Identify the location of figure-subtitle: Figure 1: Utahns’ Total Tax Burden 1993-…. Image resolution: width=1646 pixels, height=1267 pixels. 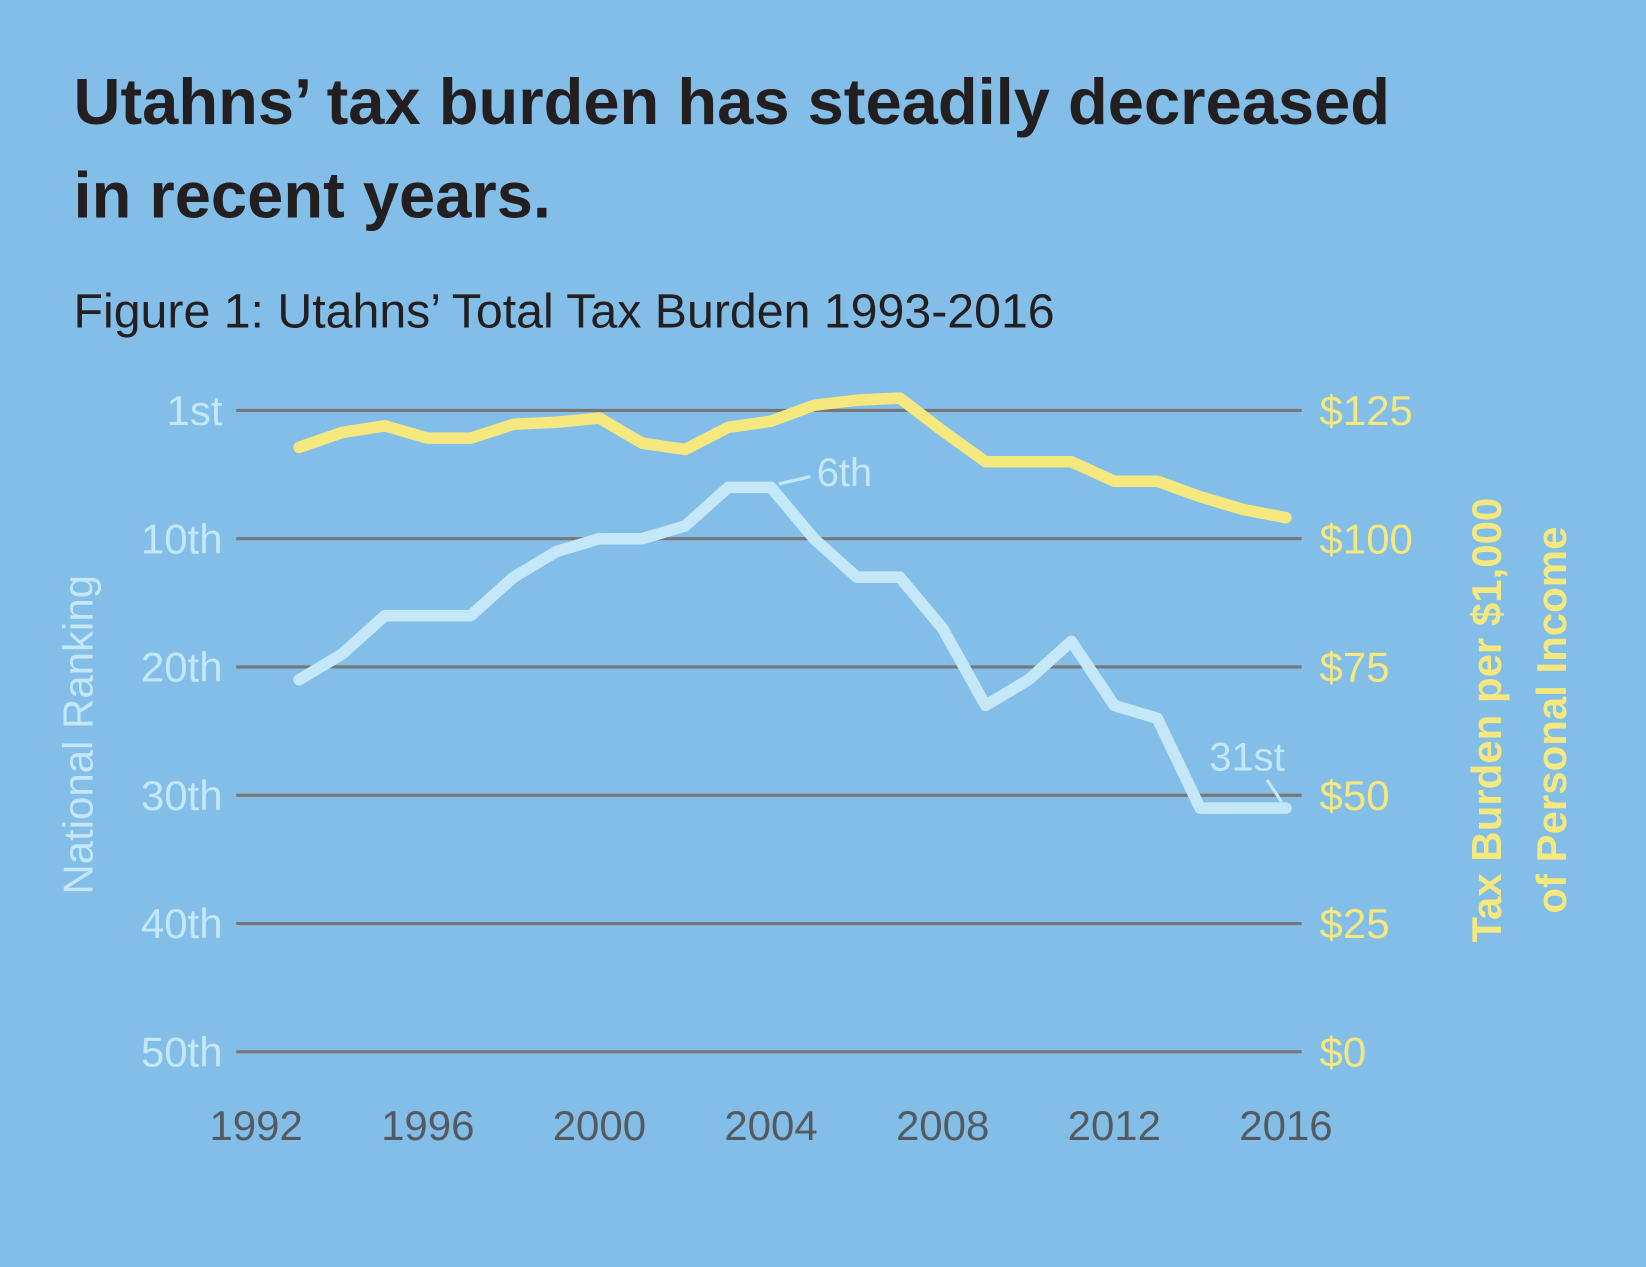
(564, 312).